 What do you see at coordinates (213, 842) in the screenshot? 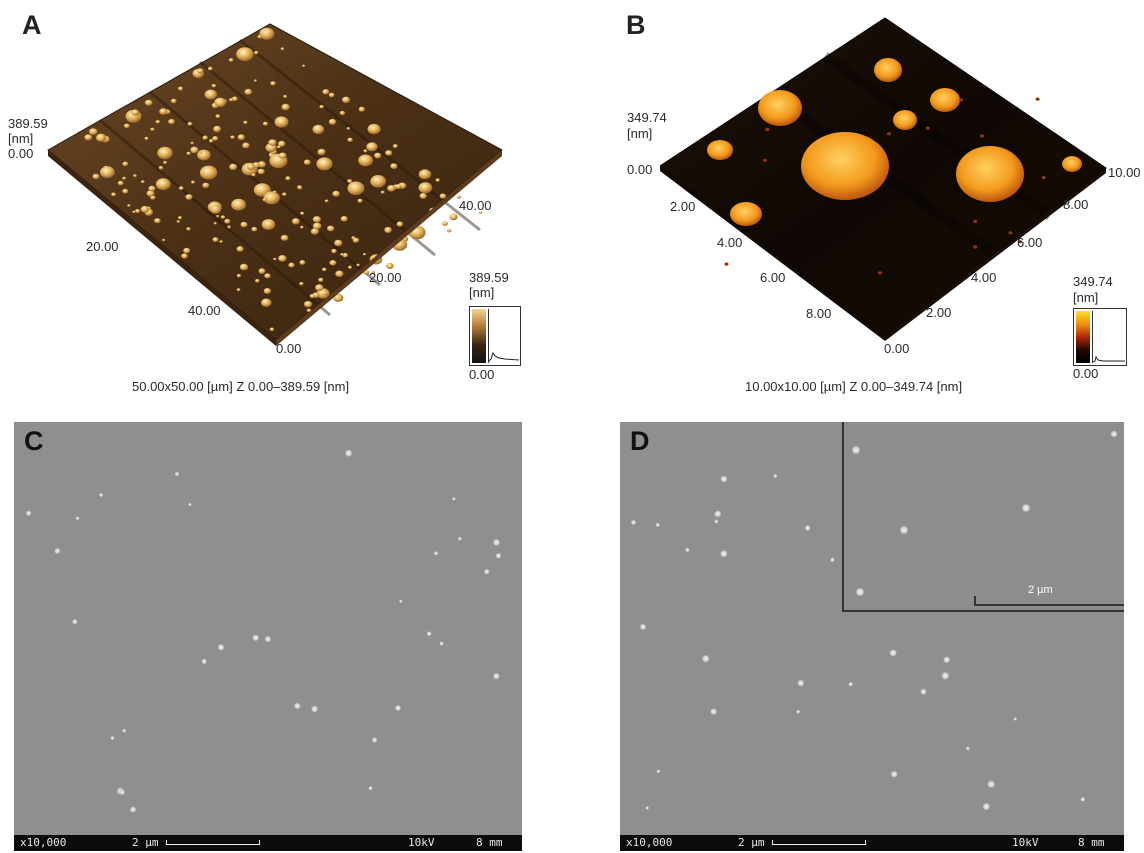
I see `sem-c-scalebar` at bounding box center [213, 842].